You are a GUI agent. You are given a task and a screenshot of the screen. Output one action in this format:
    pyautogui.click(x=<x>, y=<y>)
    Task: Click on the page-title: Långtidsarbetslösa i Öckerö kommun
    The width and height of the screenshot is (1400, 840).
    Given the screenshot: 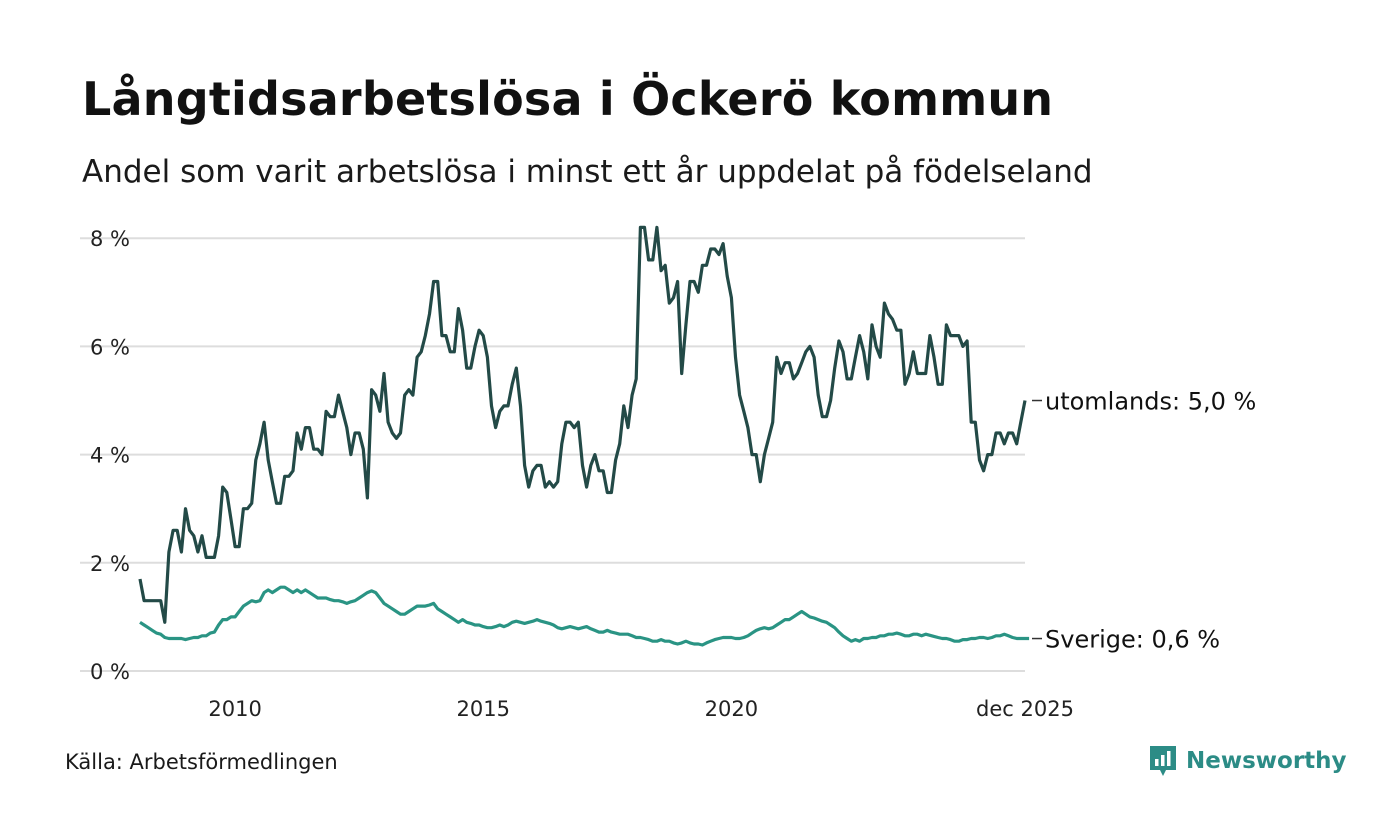 What is the action you would take?
    pyautogui.click(x=568, y=99)
    